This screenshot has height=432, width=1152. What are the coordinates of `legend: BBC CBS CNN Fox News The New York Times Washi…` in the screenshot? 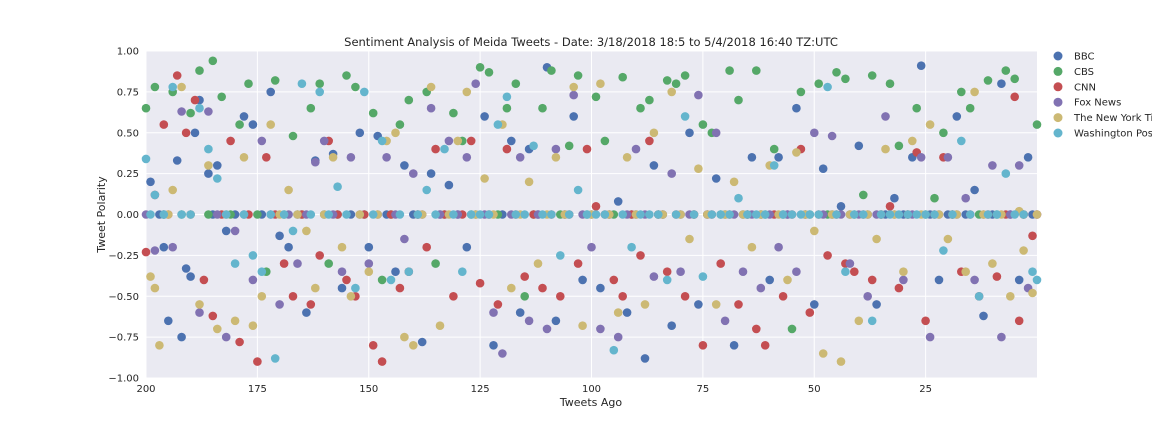 It's located at (1102, 95).